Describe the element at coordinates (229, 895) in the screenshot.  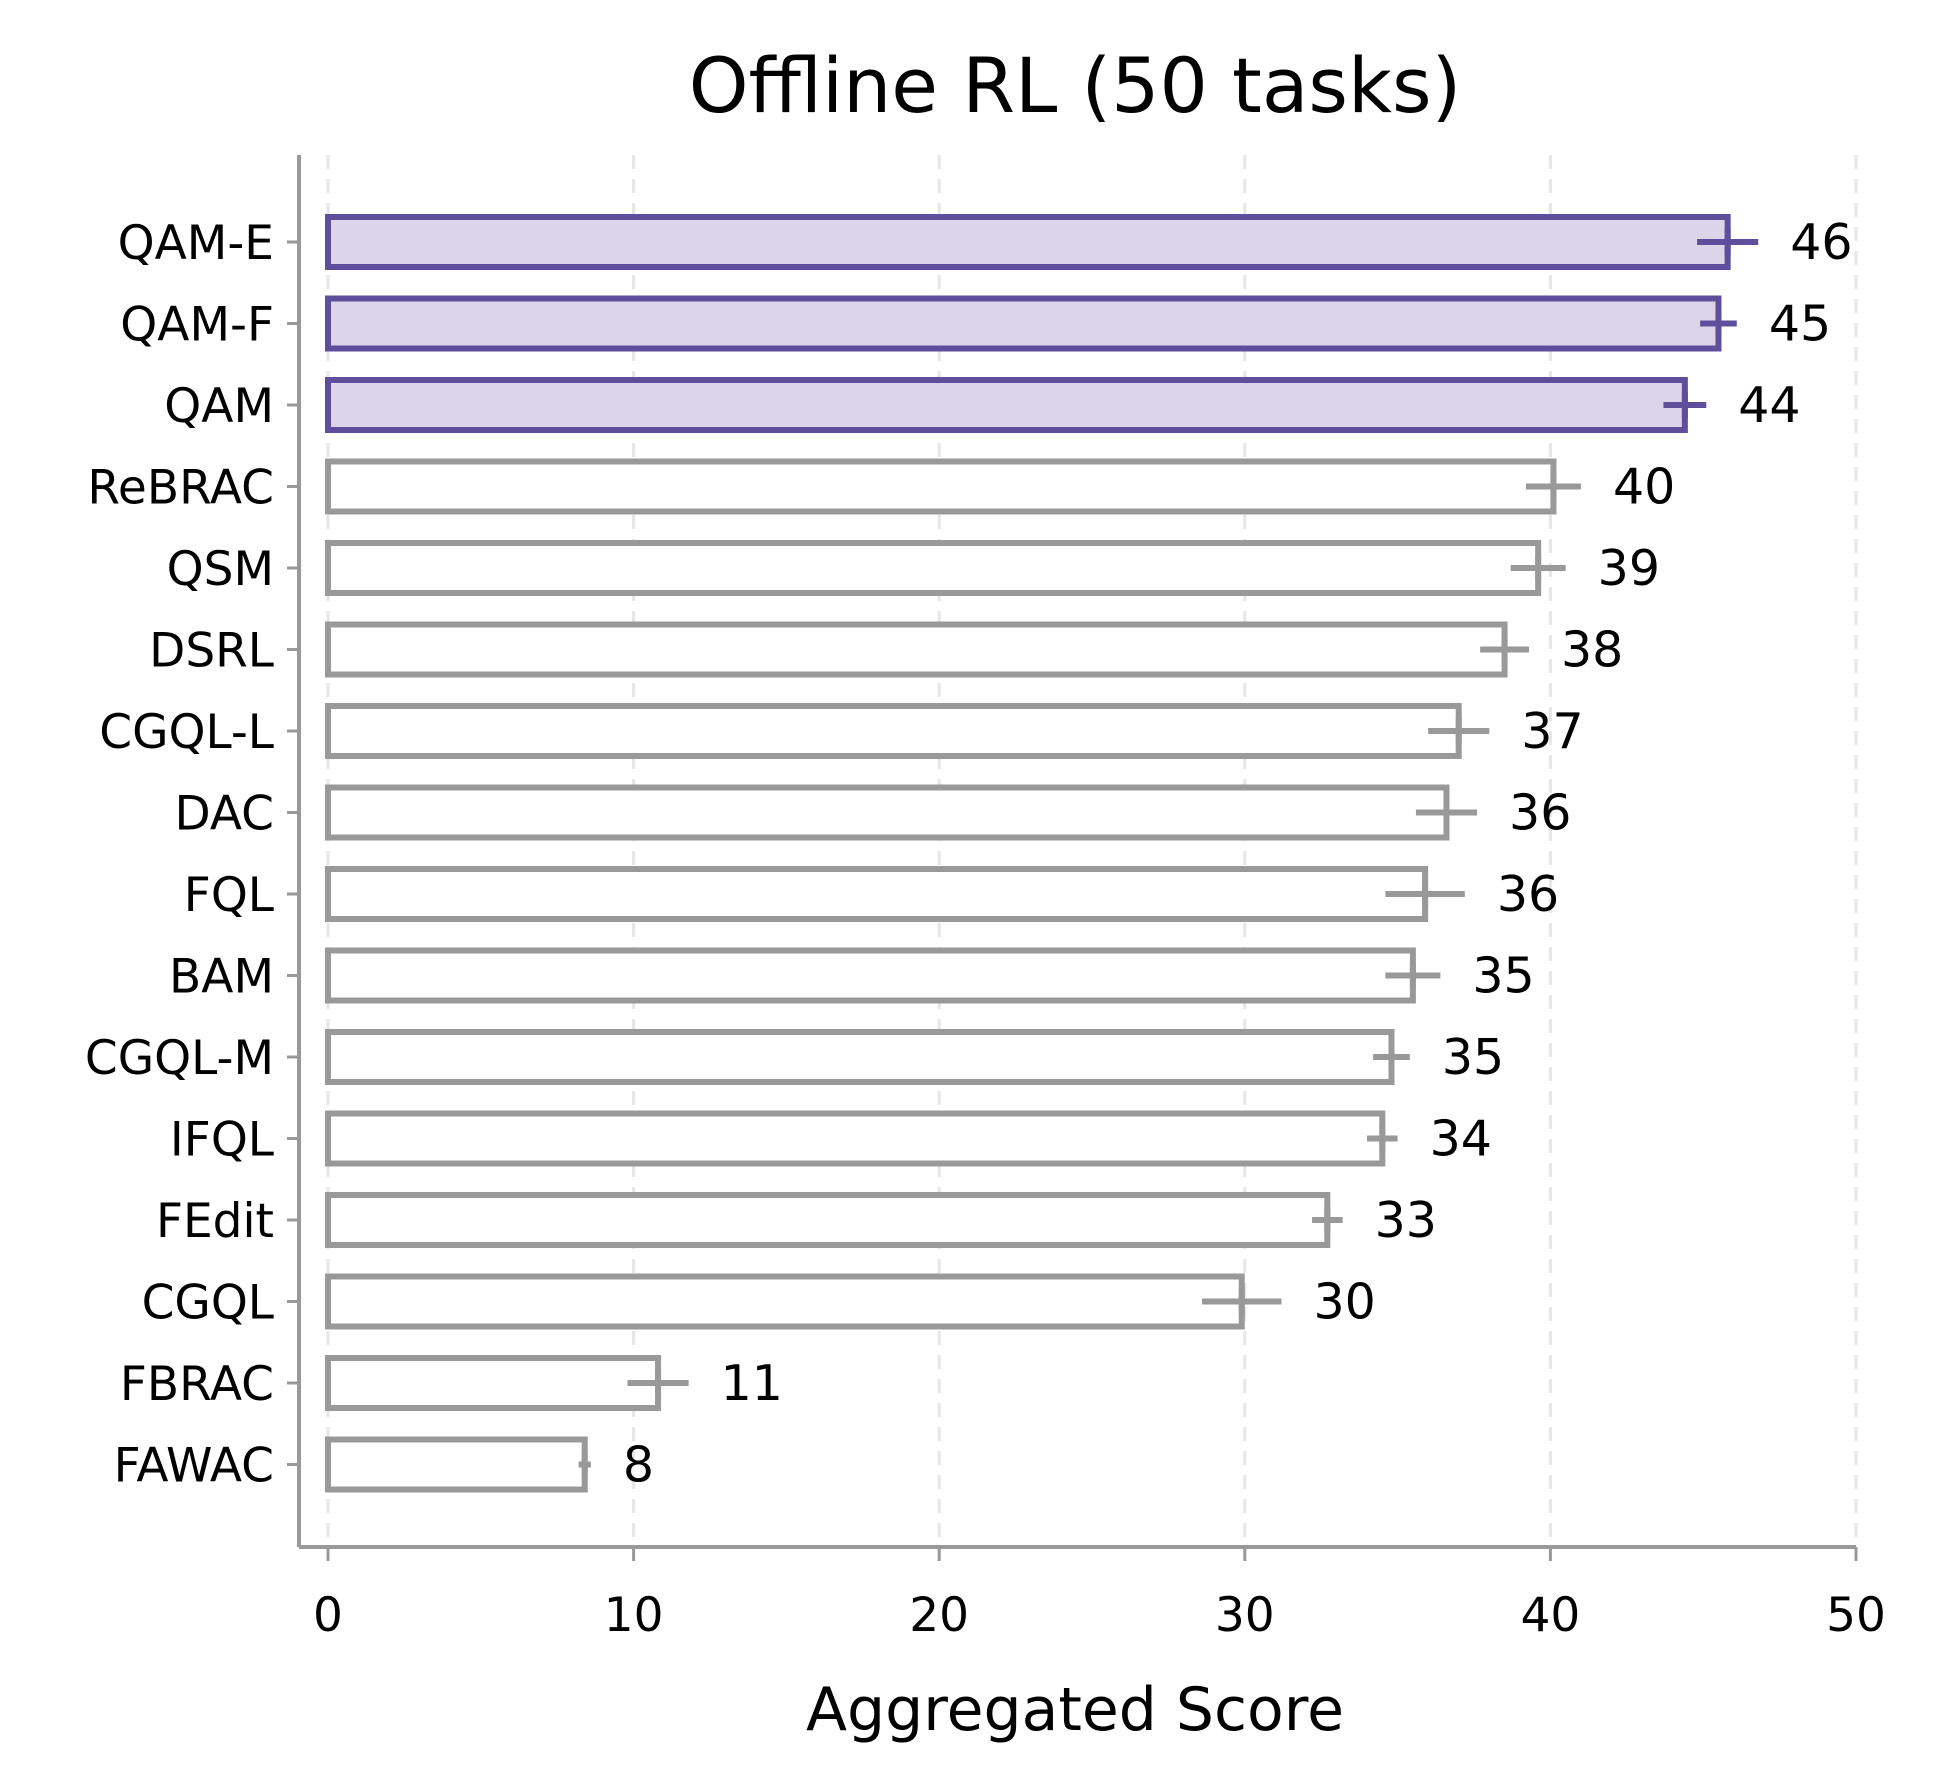
I see `y-tick-label: FQL` at that location.